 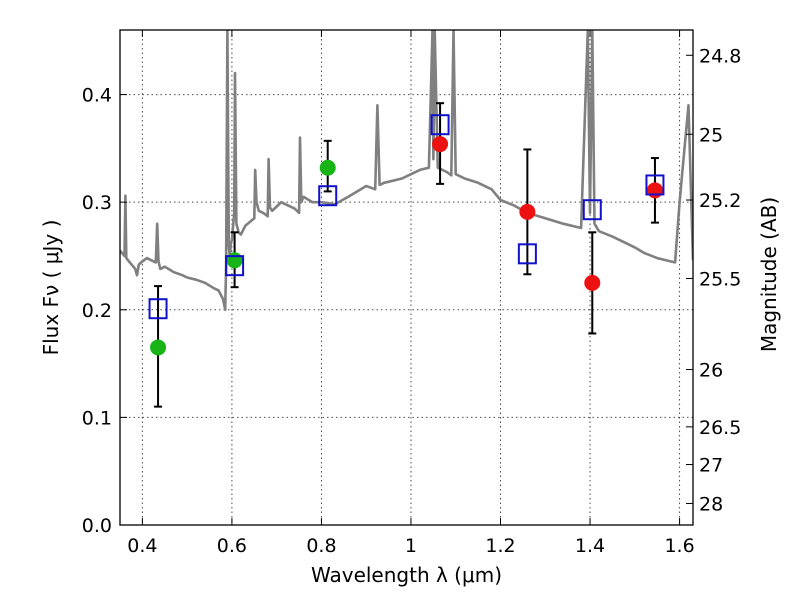 What do you see at coordinates (97, 203) in the screenshot?
I see `y-tick-label: 0.3` at bounding box center [97, 203].